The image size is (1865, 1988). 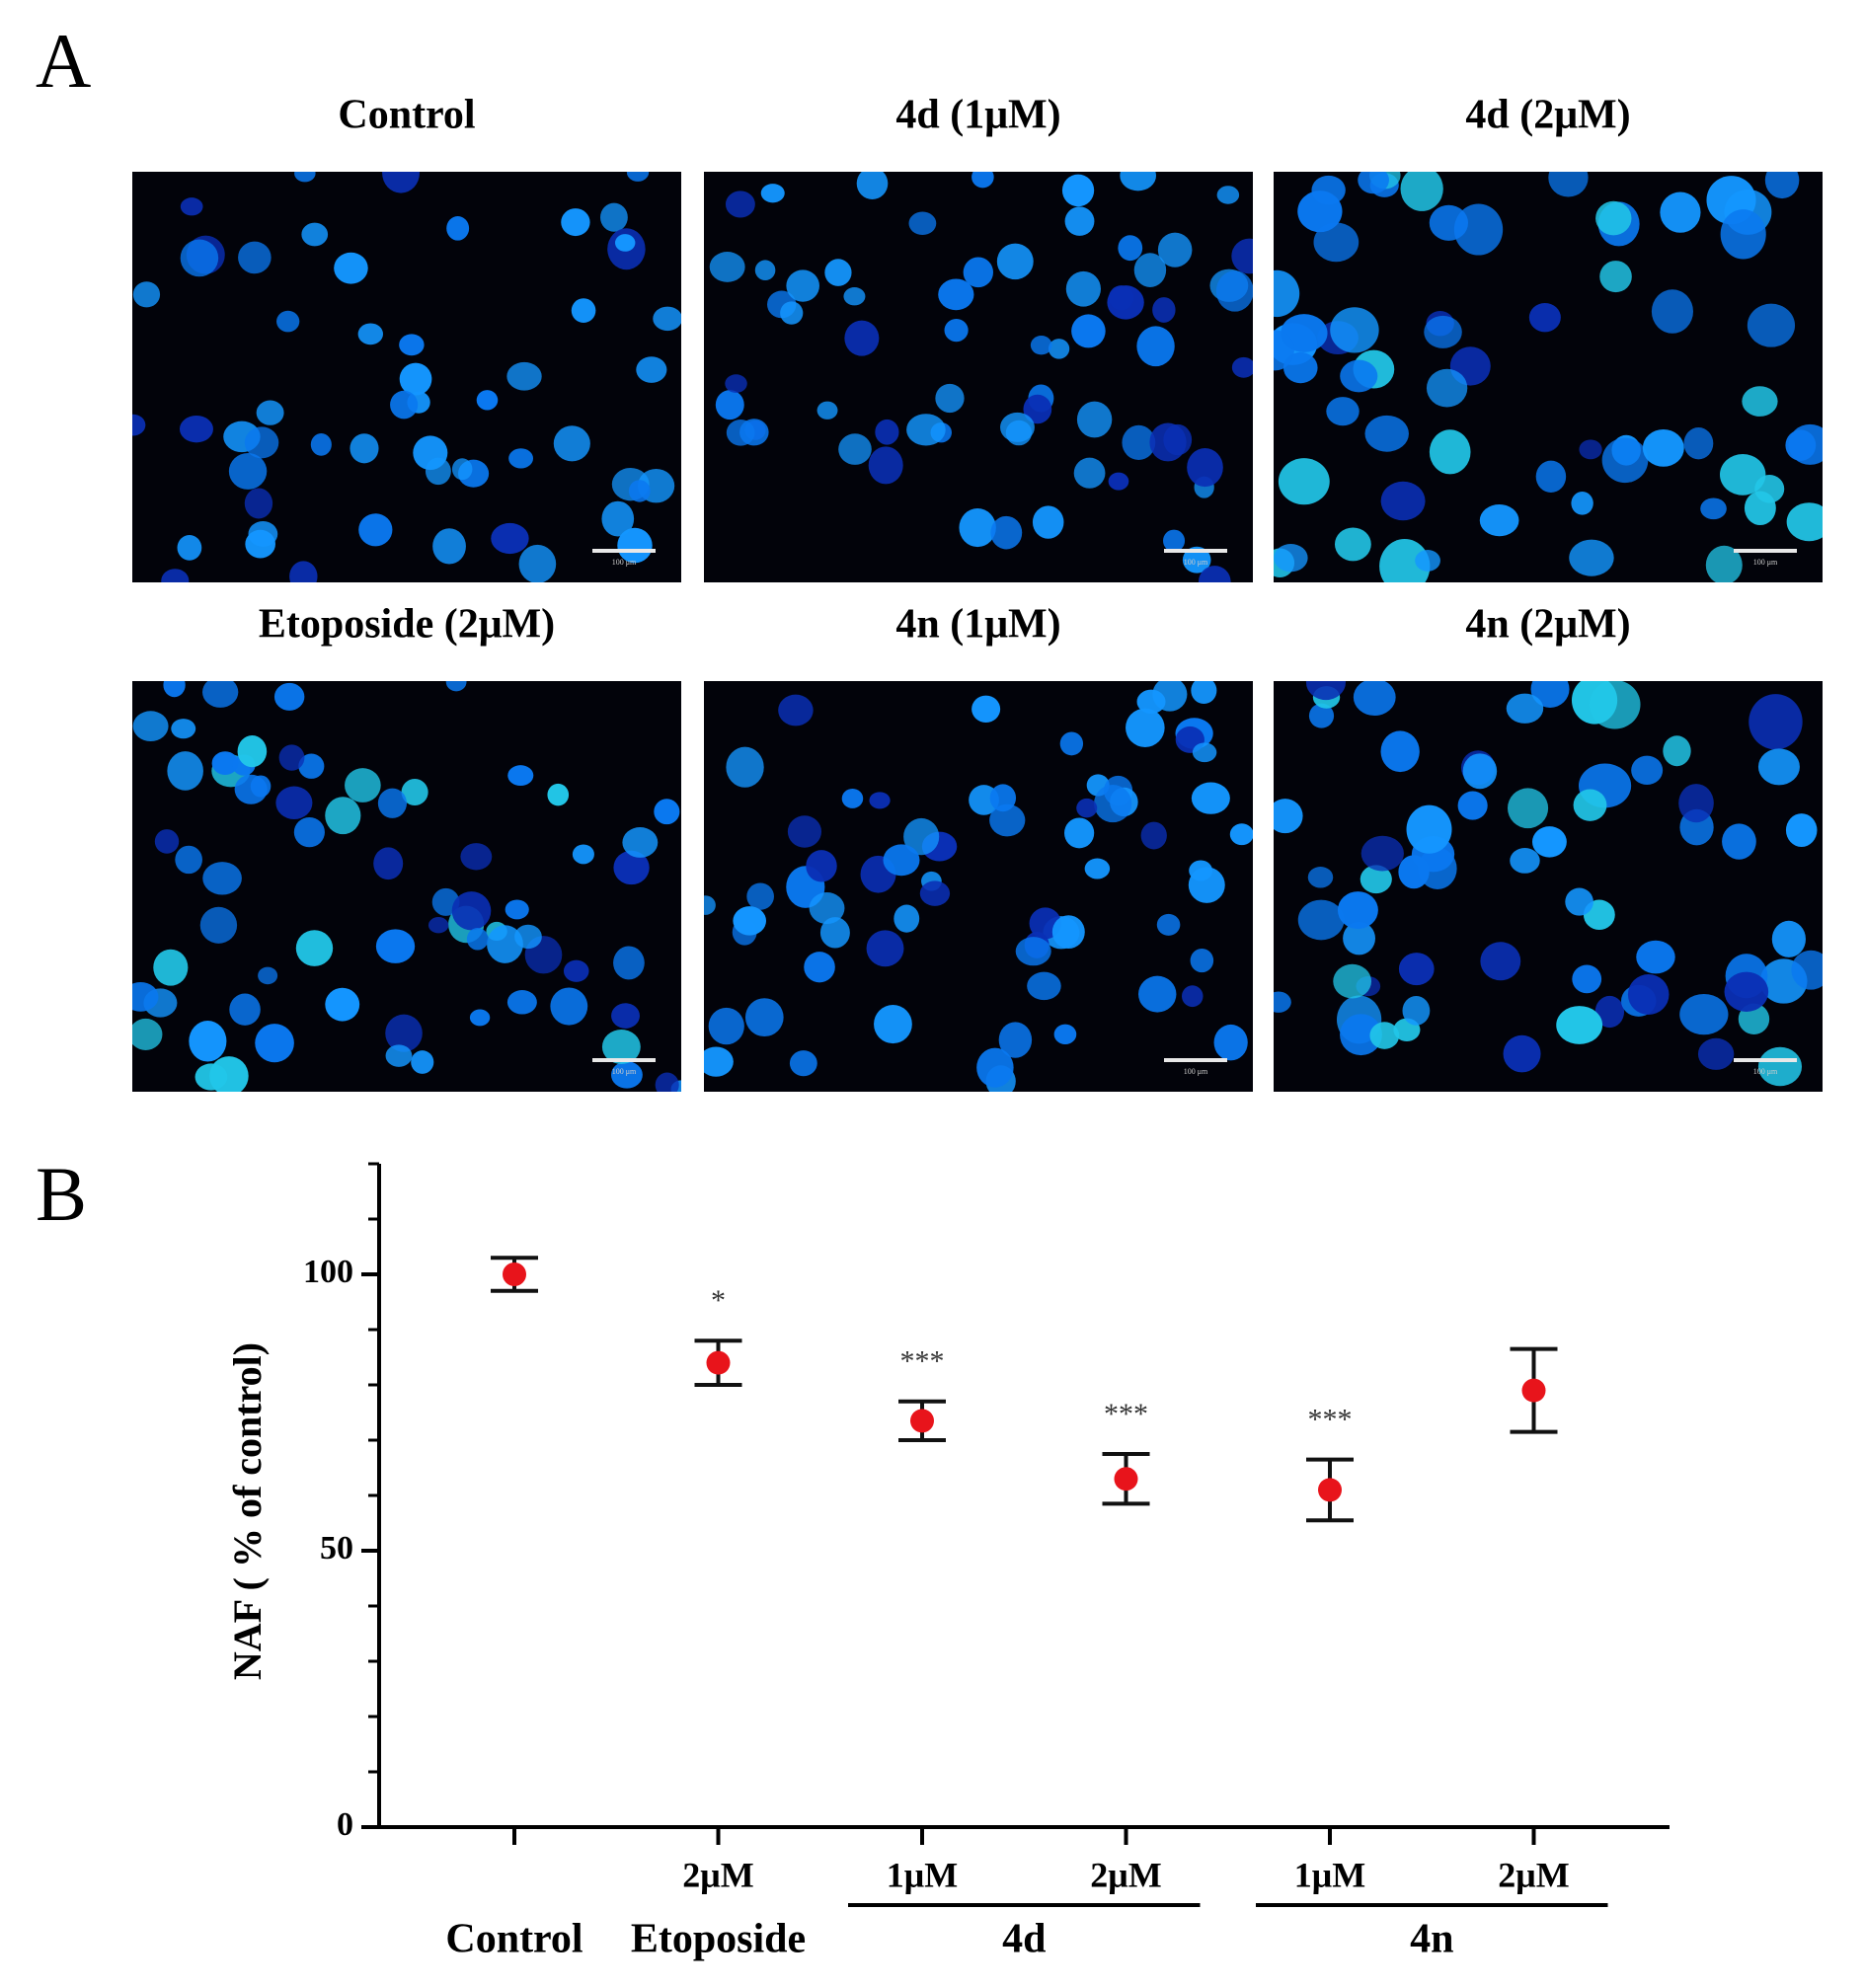 What do you see at coordinates (336, 1548) in the screenshot?
I see `y-tick-label: 50` at bounding box center [336, 1548].